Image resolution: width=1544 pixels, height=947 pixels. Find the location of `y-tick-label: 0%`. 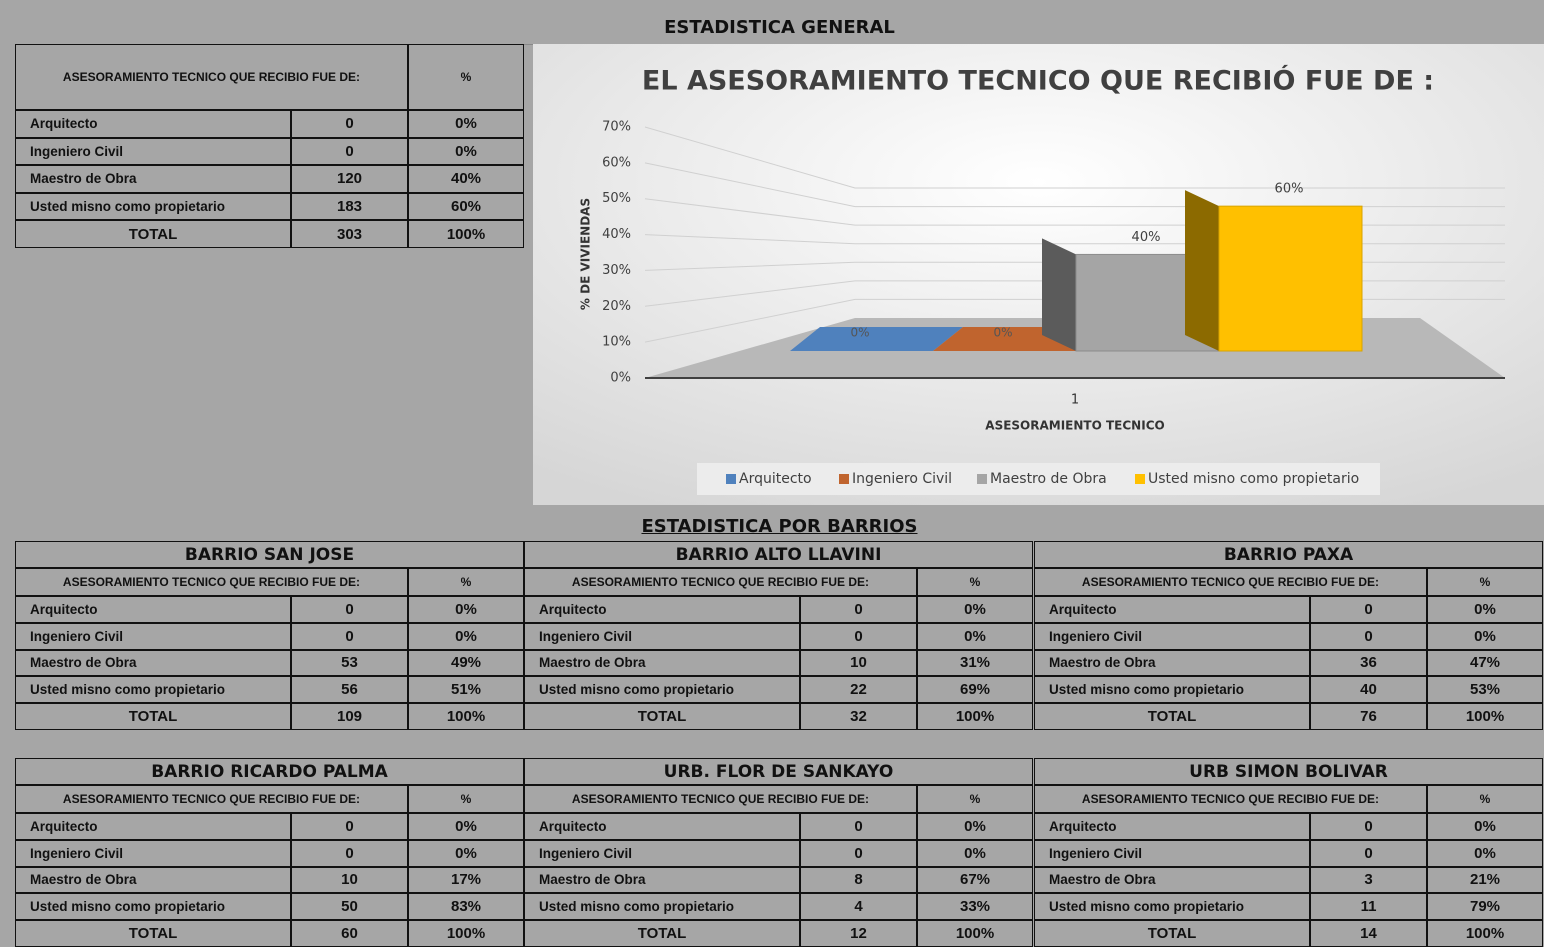

y-tick-label: 0% is located at coordinates (620, 378).